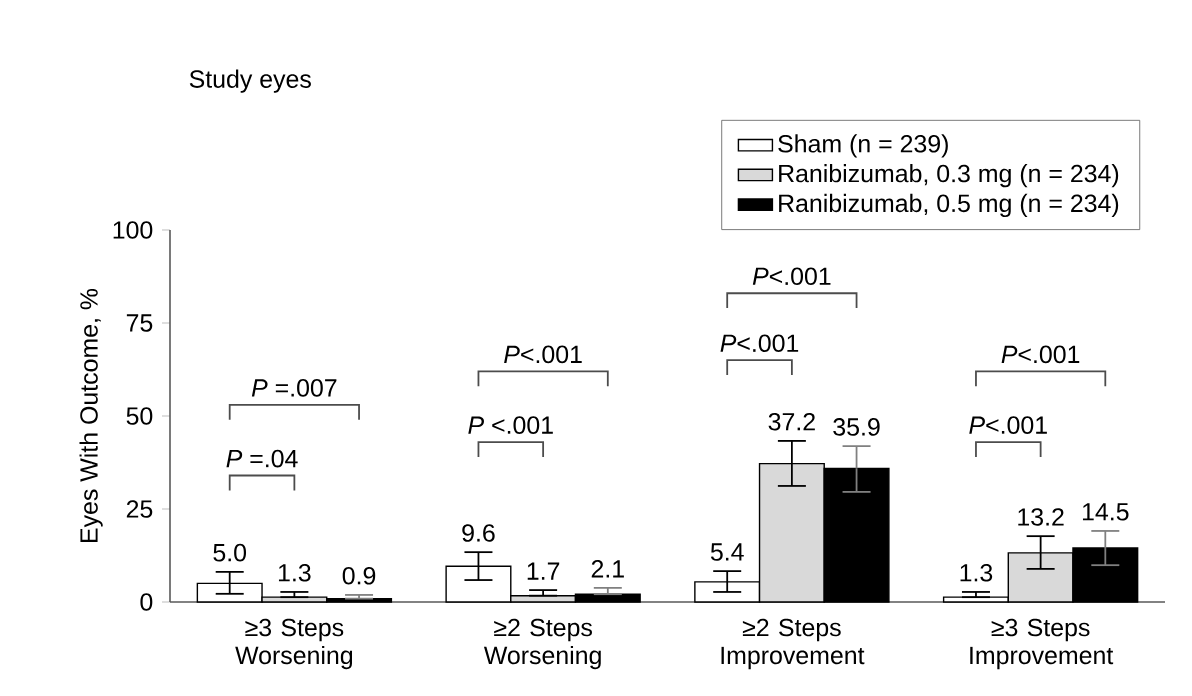 Image resolution: width=1192 pixels, height=696 pixels. What do you see at coordinates (359, 575) in the screenshot?
I see `data-label: 0.9` at bounding box center [359, 575].